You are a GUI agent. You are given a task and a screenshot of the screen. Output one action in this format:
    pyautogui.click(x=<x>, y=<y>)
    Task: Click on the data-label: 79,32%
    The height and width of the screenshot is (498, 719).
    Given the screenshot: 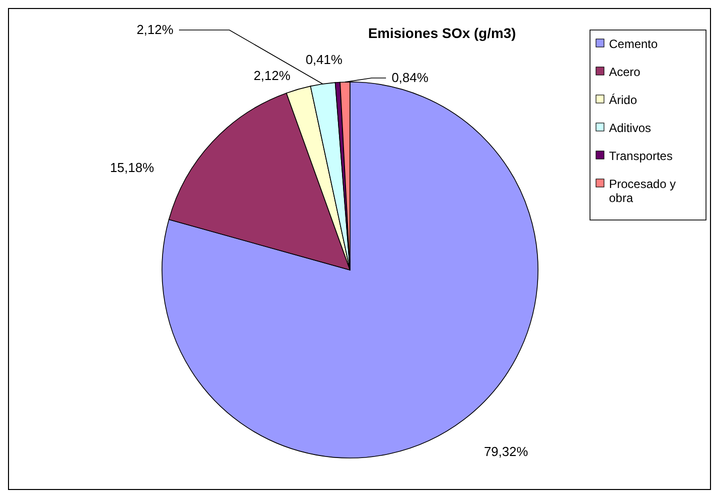 What is the action you would take?
    pyautogui.click(x=506, y=451)
    